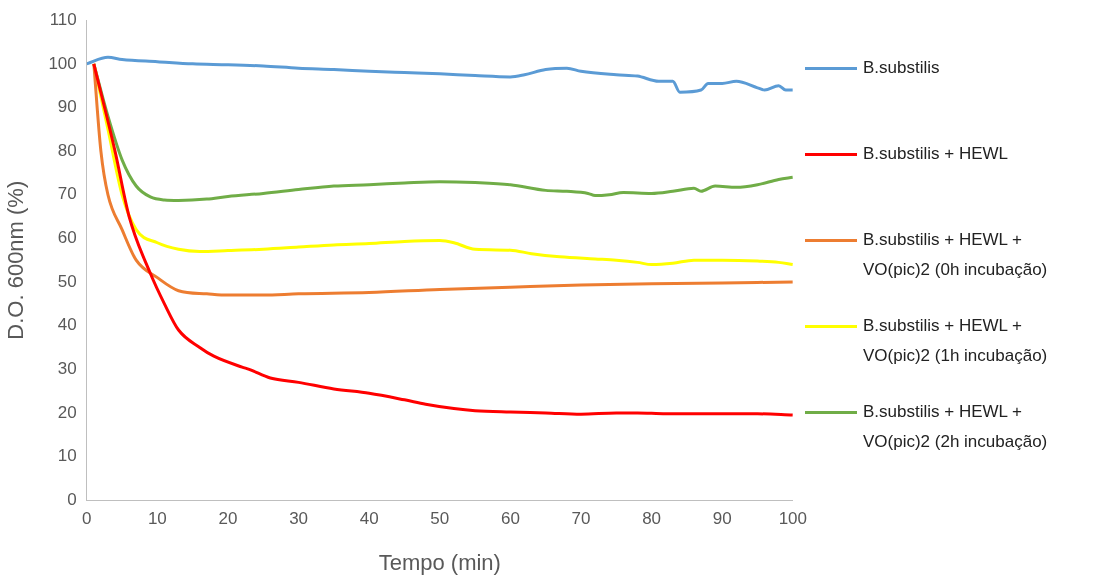  I want to click on y-tick-label: 30, so click(67, 368).